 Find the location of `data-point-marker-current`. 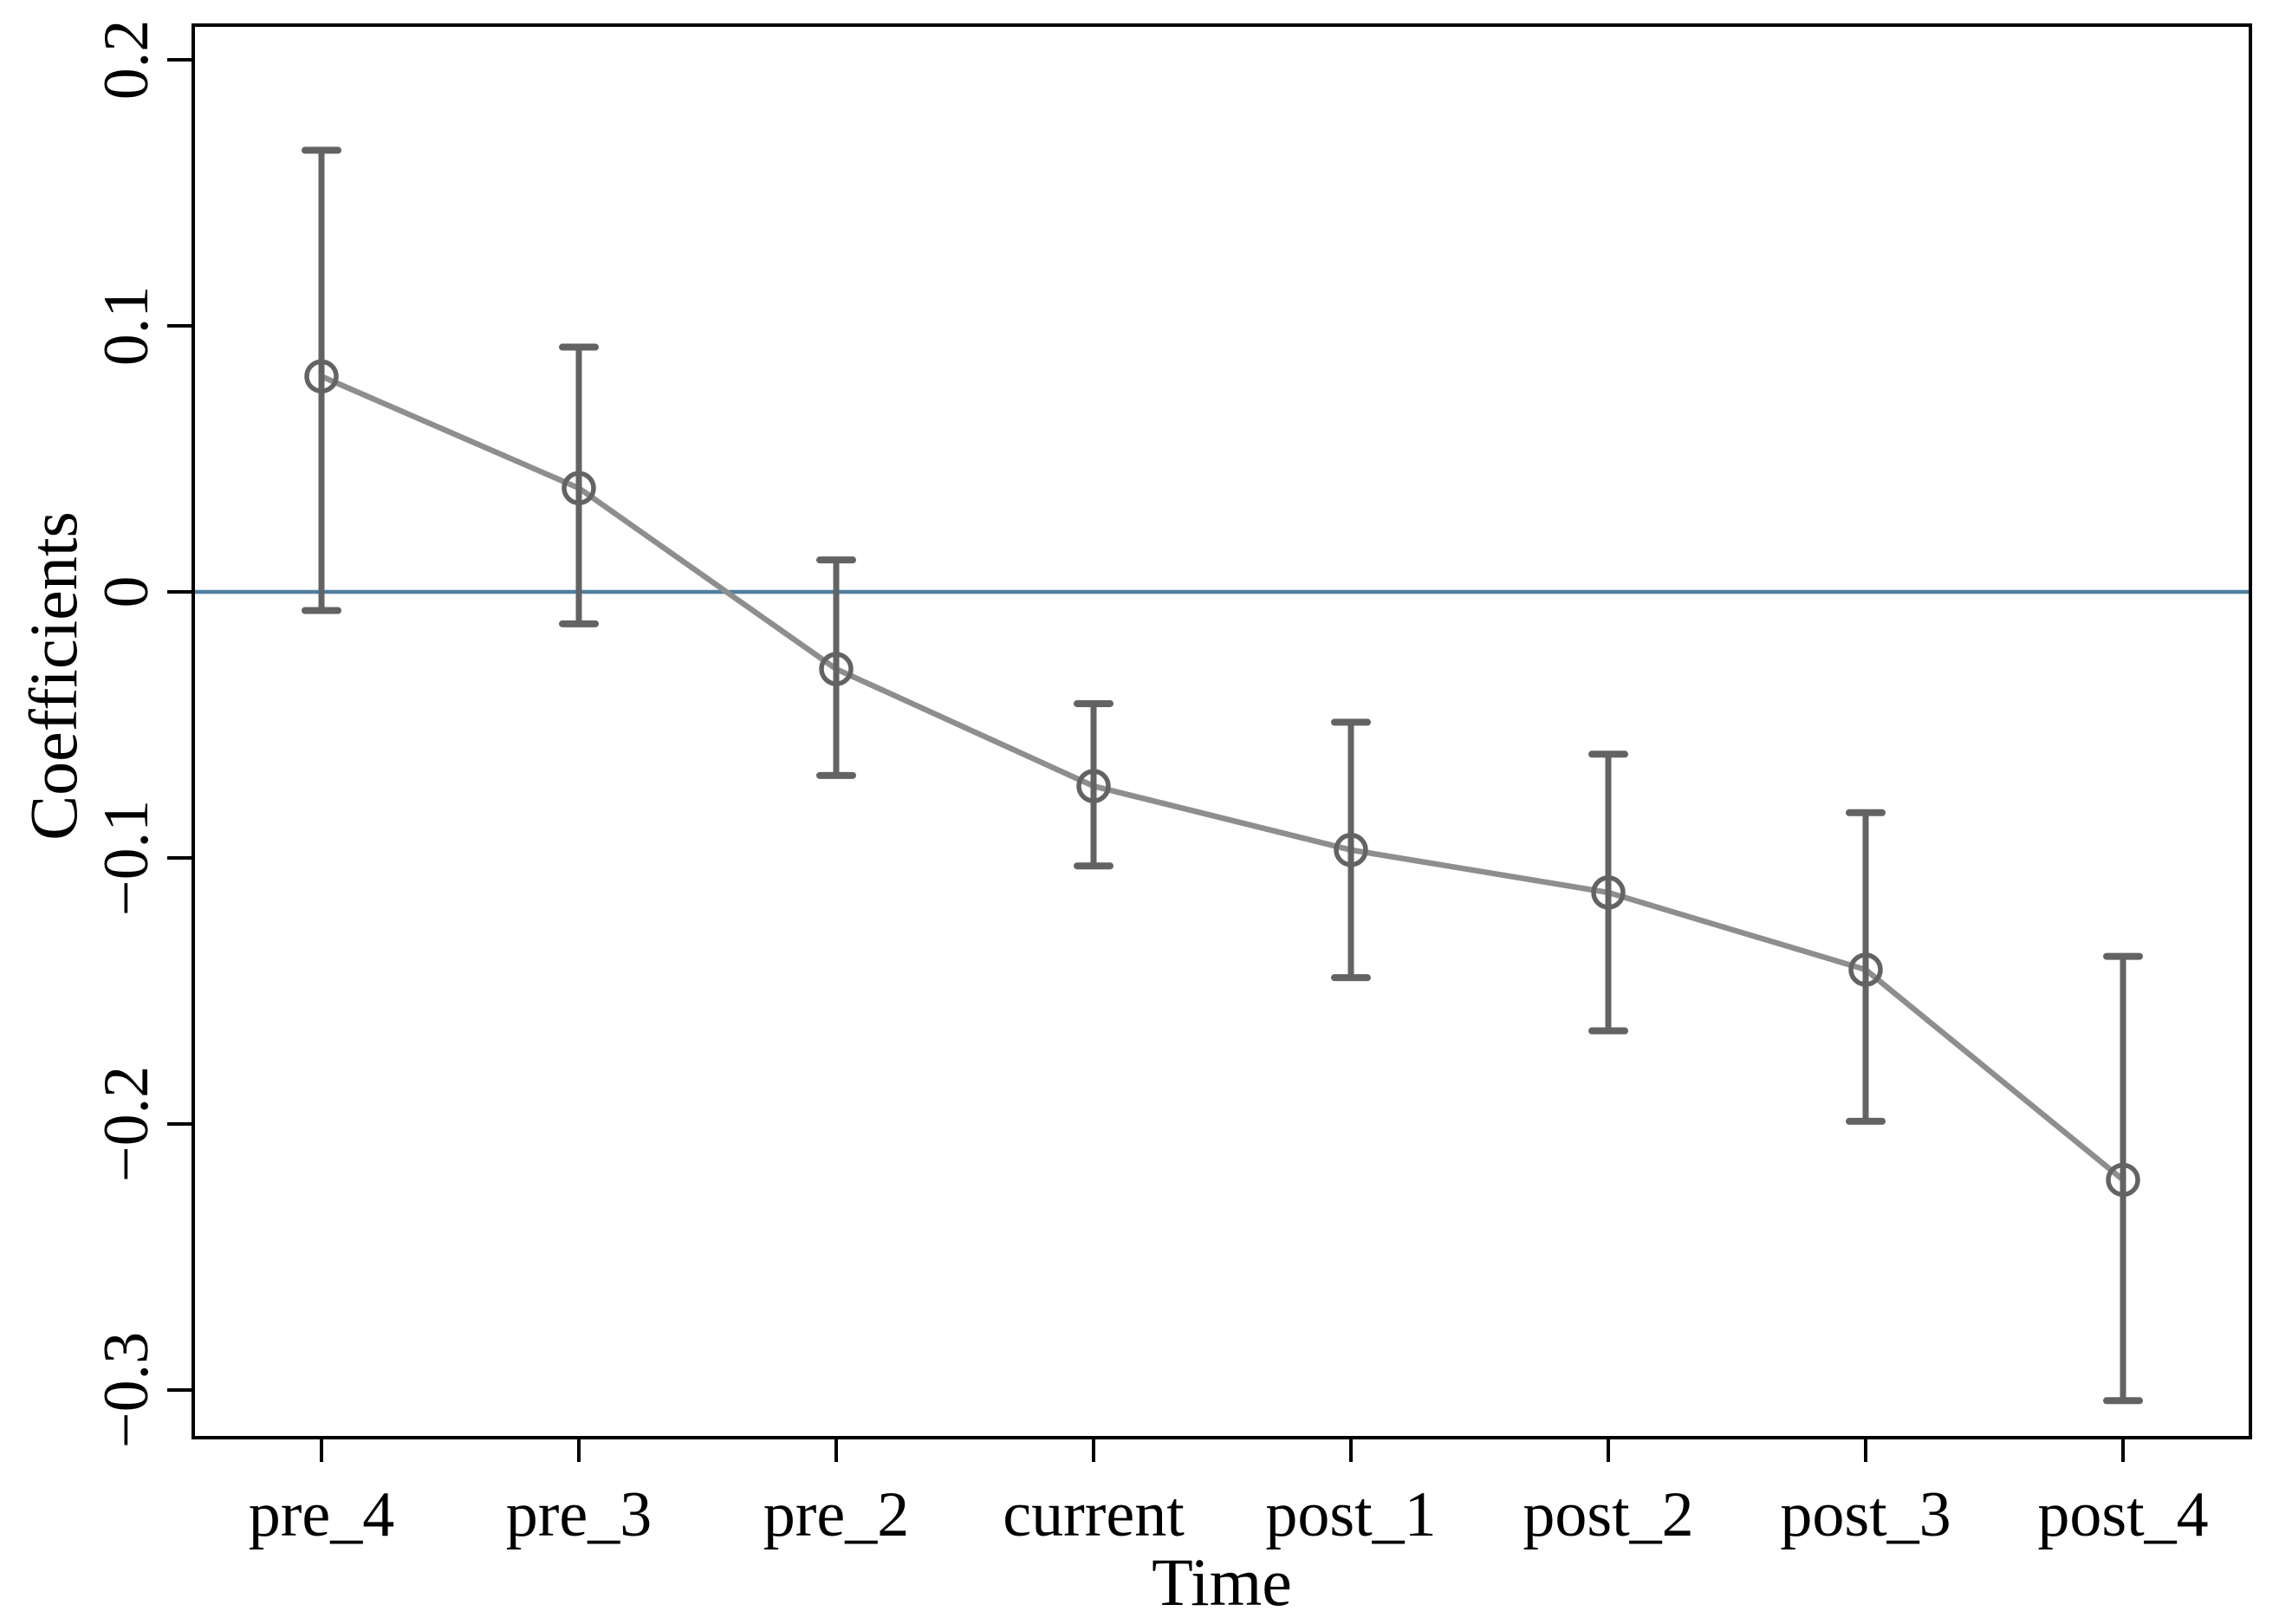

data-point-marker-current is located at coordinates (1093, 786).